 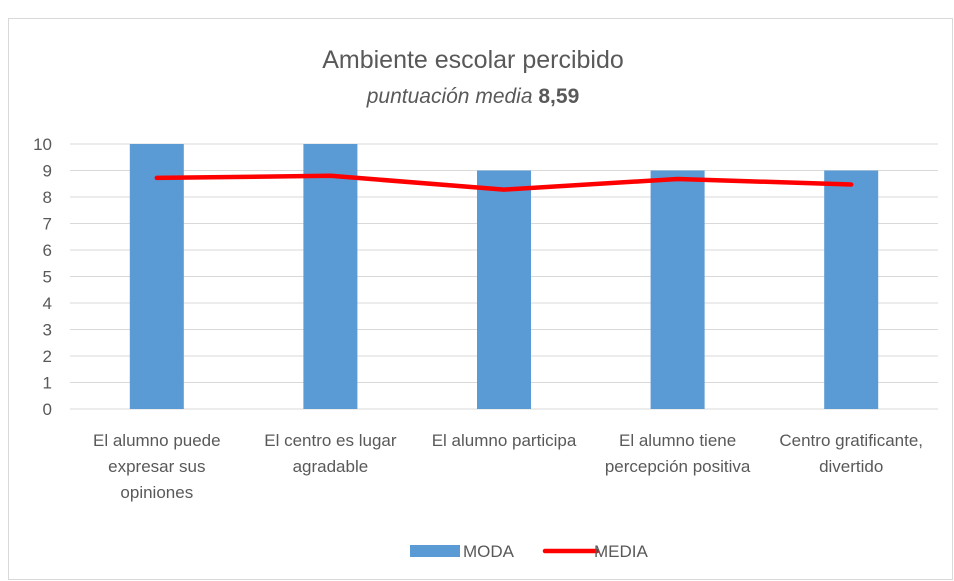 I want to click on x-tick-line: El alumno tiene, so click(x=677, y=440).